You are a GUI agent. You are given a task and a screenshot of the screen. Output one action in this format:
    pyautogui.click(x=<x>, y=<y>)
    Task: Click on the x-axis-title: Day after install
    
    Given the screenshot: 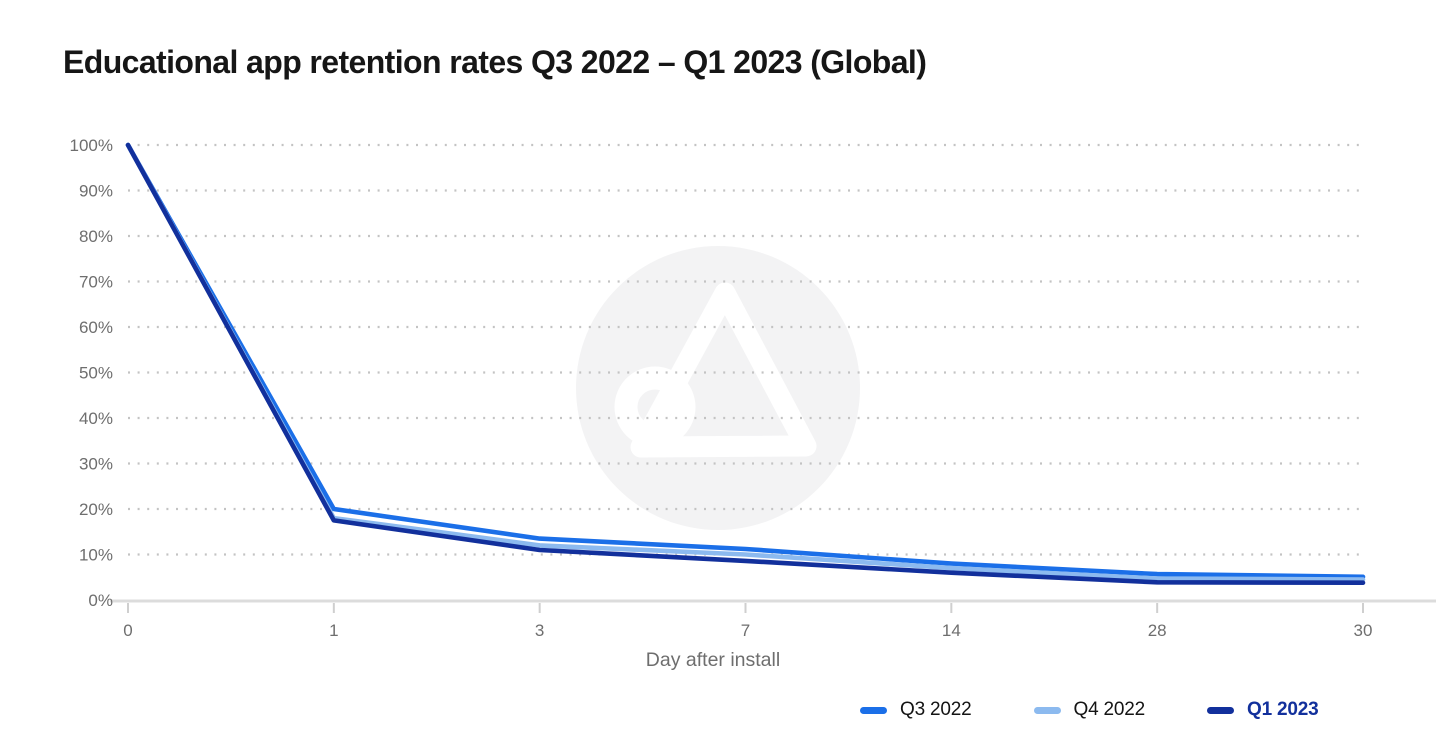 What is the action you would take?
    pyautogui.click(x=713, y=660)
    